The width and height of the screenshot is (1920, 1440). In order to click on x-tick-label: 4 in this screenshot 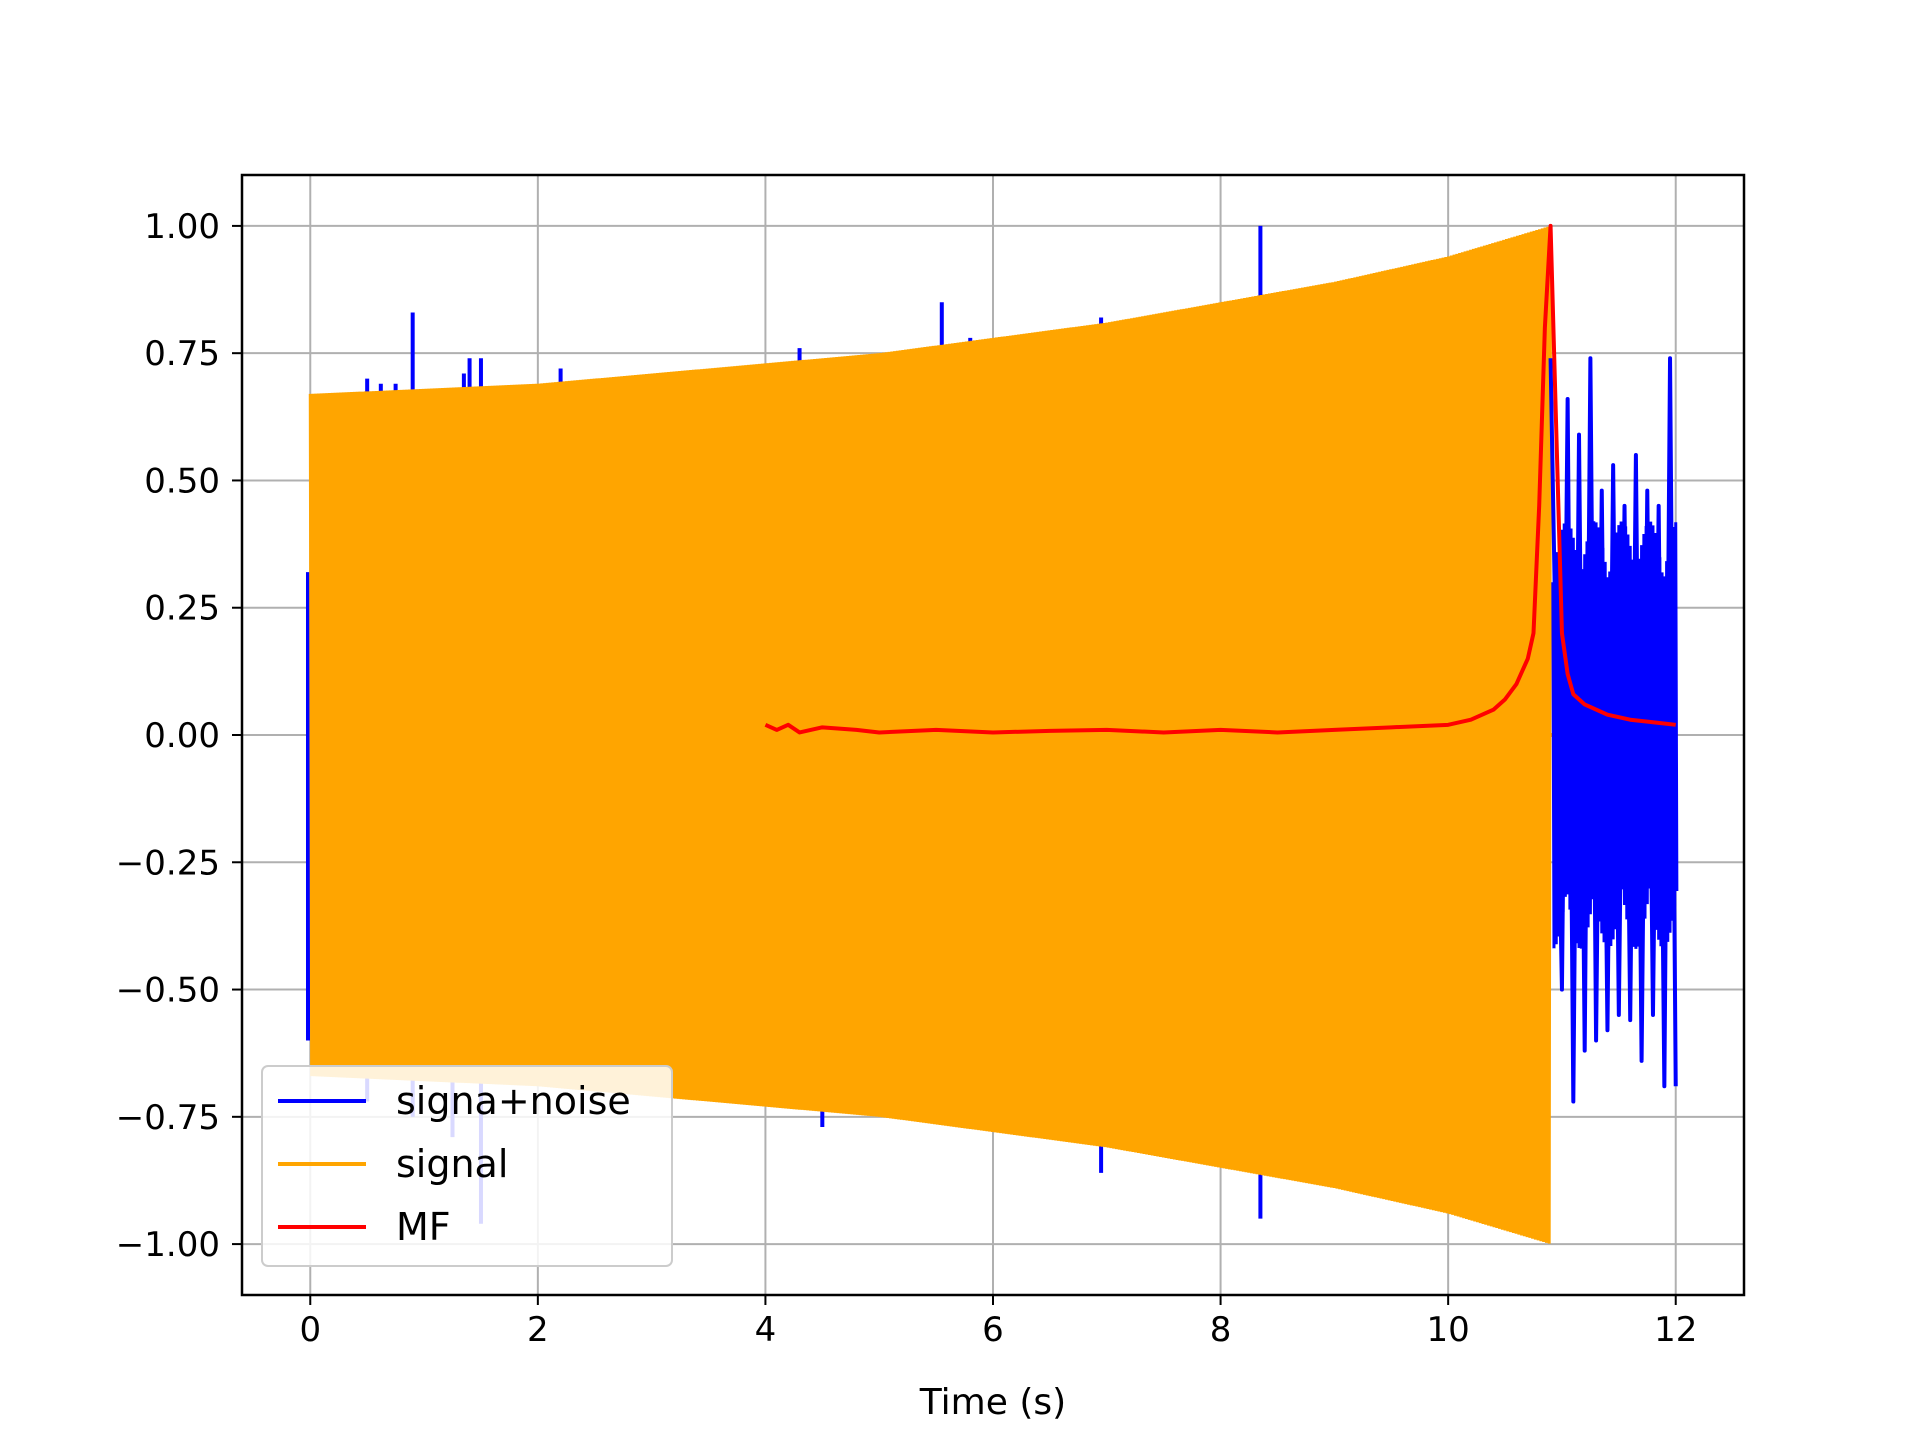, I will do `click(766, 1330)`.